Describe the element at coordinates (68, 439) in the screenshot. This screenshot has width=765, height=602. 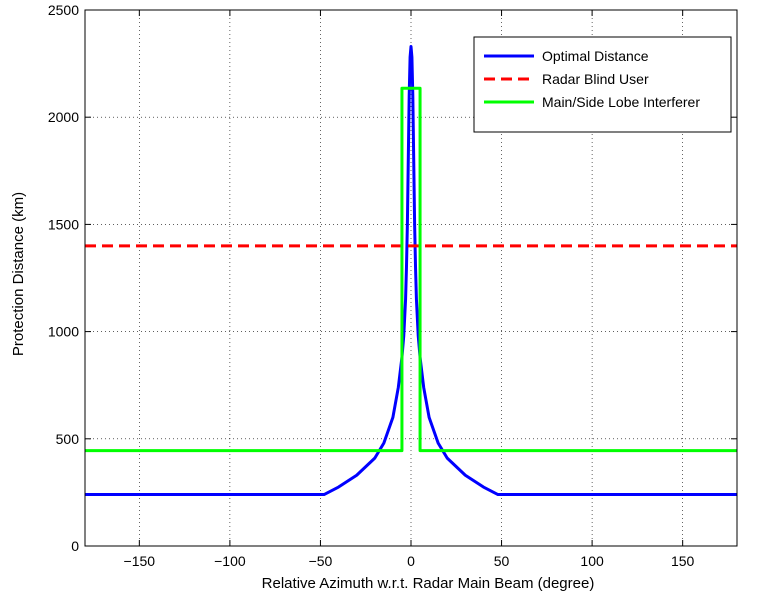
I see `y-tick-label: 500` at that location.